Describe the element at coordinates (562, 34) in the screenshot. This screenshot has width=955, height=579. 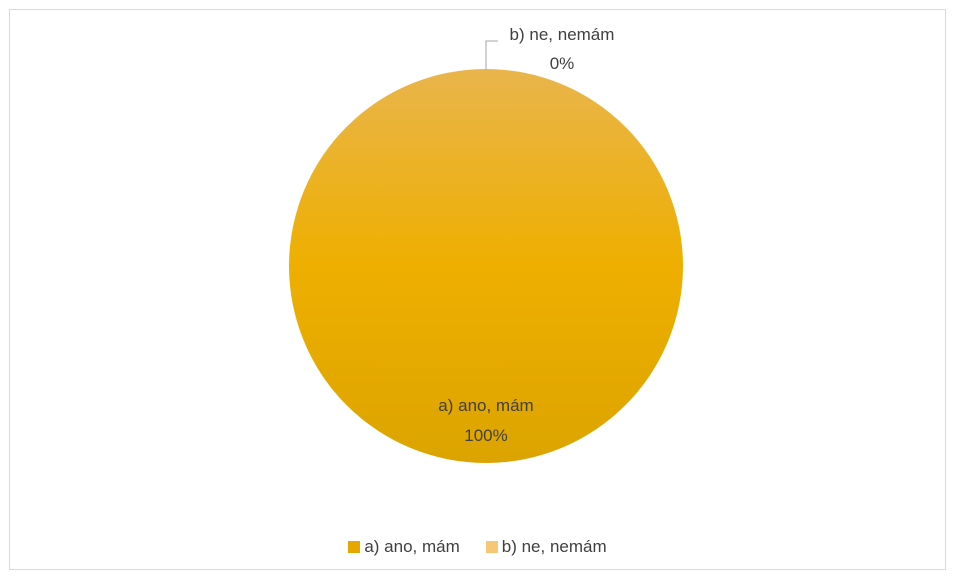
I see `data-label-b-name: b) ne, nemám` at that location.